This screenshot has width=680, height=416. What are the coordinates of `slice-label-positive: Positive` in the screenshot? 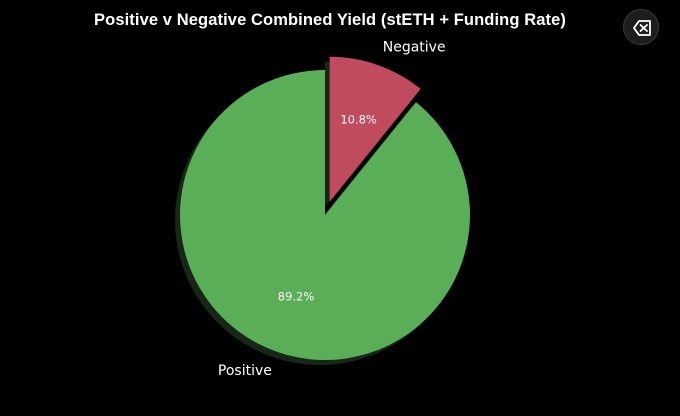 It's located at (245, 371).